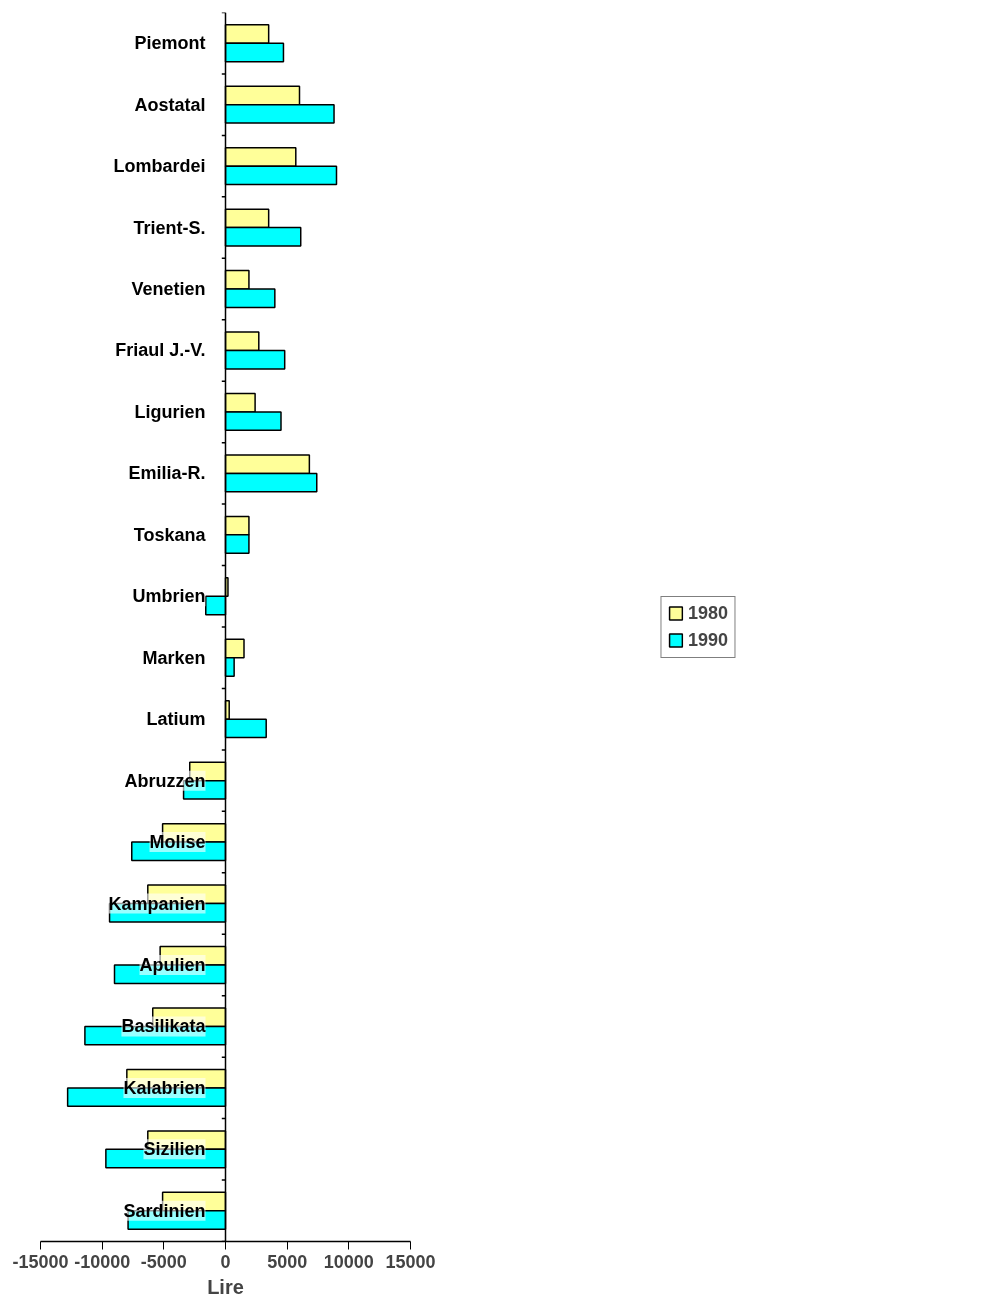 This screenshot has height=1305, width=988. I want to click on y-tick-label: Toskana, so click(170, 534).